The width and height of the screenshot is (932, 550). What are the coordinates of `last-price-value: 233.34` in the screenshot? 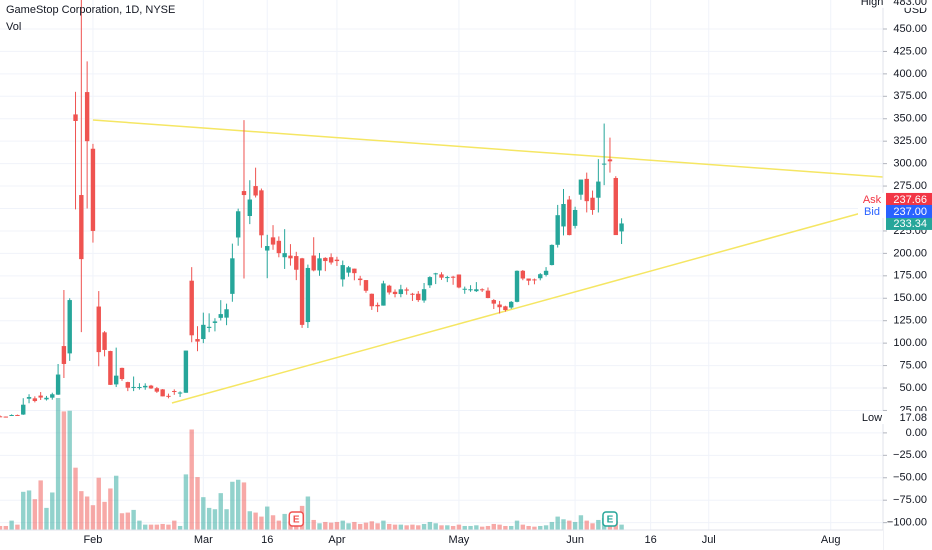 It's located at (910, 224).